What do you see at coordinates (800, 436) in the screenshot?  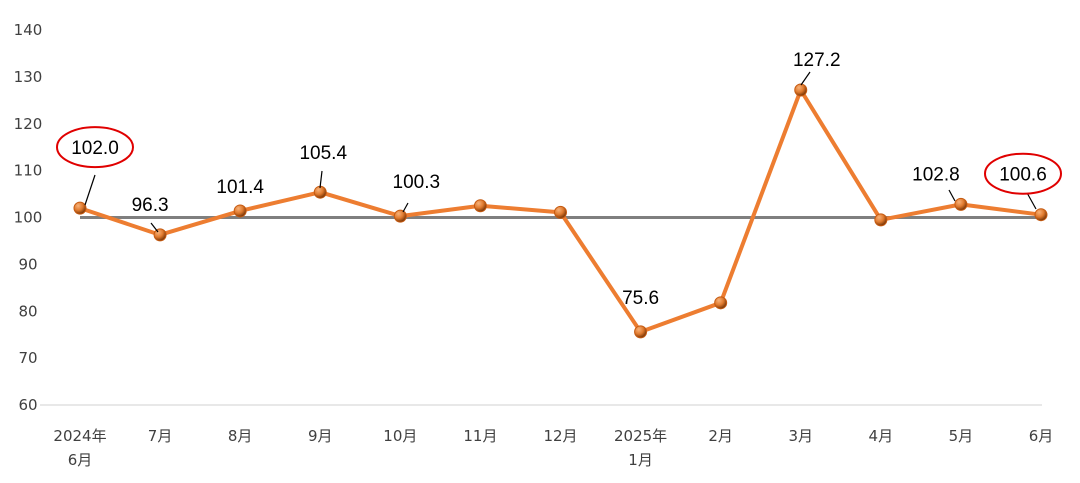 I see `x-tick-label: 3月` at bounding box center [800, 436].